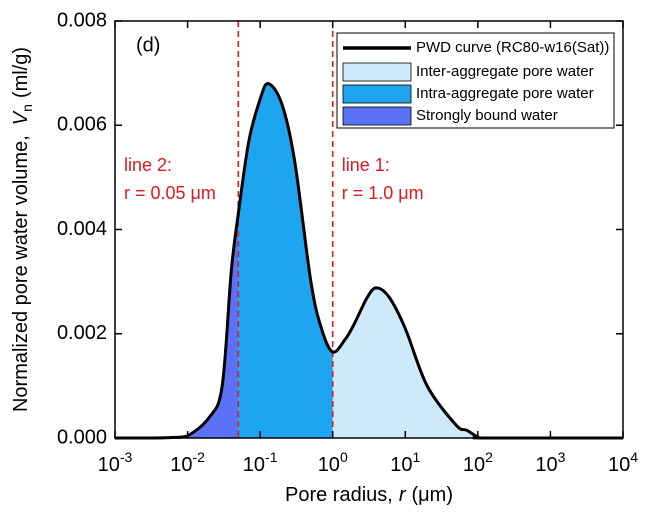 The width and height of the screenshot is (646, 512). I want to click on y-axis-label: Normalized pore water volume, Vn (ml/g), so click(22, 229).